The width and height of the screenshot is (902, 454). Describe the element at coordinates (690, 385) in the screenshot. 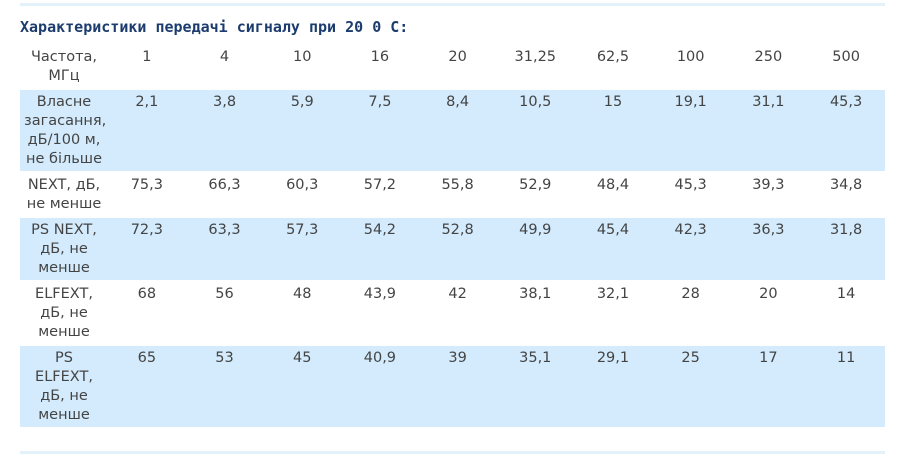

I see `cell: 25` at that location.